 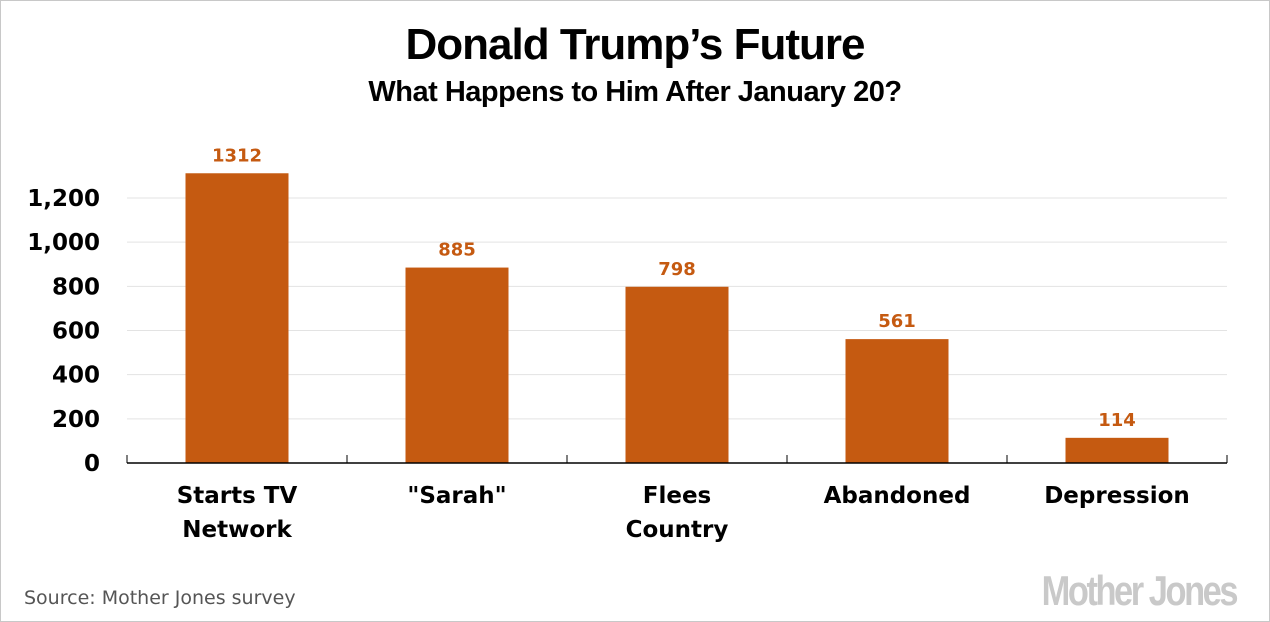 What do you see at coordinates (635, 92) in the screenshot?
I see `chart-subtitle: What Happens to Him After January 20?` at bounding box center [635, 92].